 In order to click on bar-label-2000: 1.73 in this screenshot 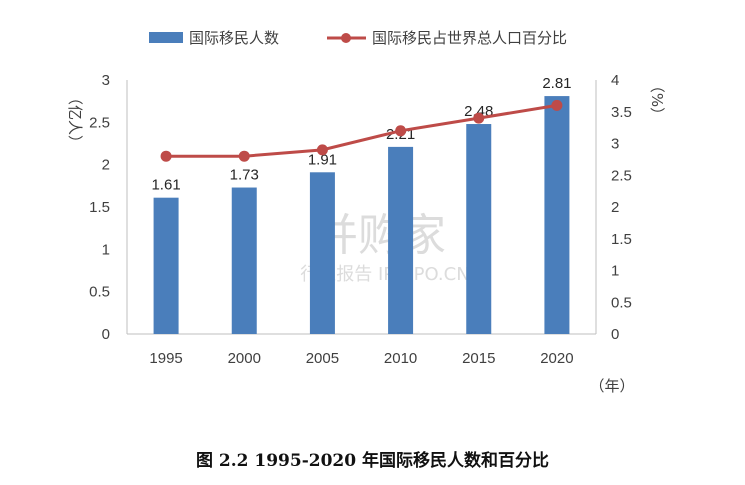, I will do `click(244, 175)`.